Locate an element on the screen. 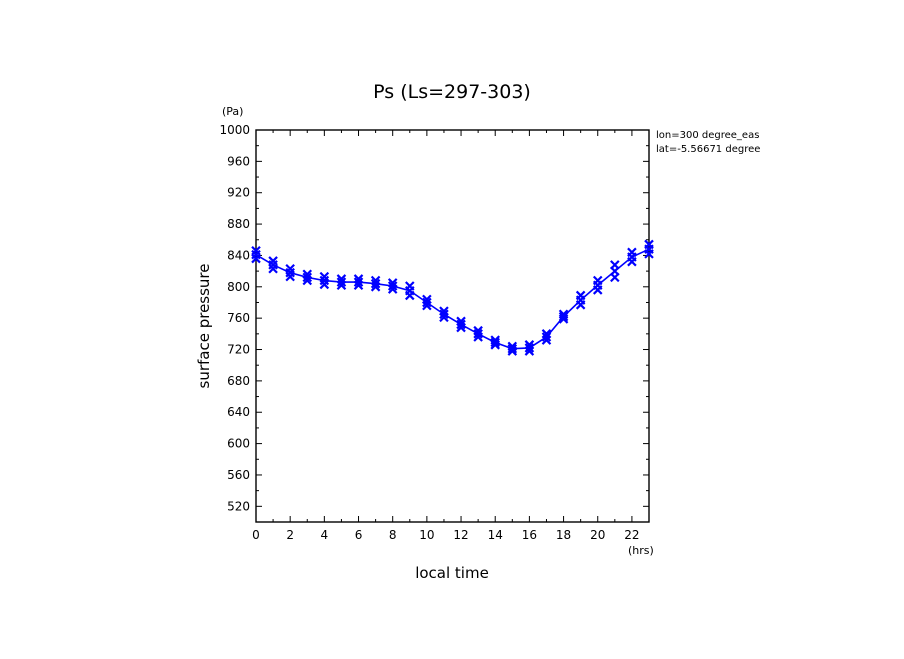  y-axis-label: surface pressure is located at coordinates (204, 326).